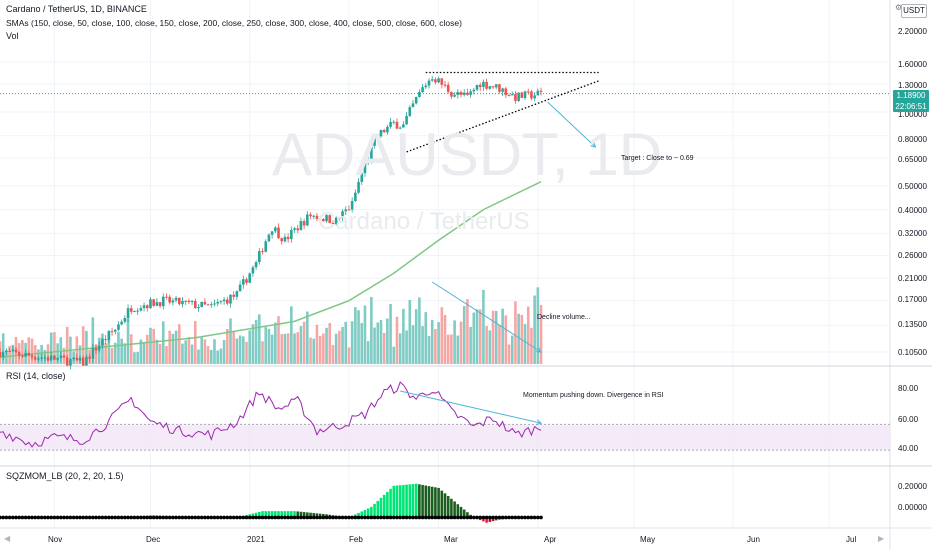  Describe the element at coordinates (76, 9) in the screenshot. I see `chart-title: Cardano / TetherUS, 1D, BINANCE` at that location.